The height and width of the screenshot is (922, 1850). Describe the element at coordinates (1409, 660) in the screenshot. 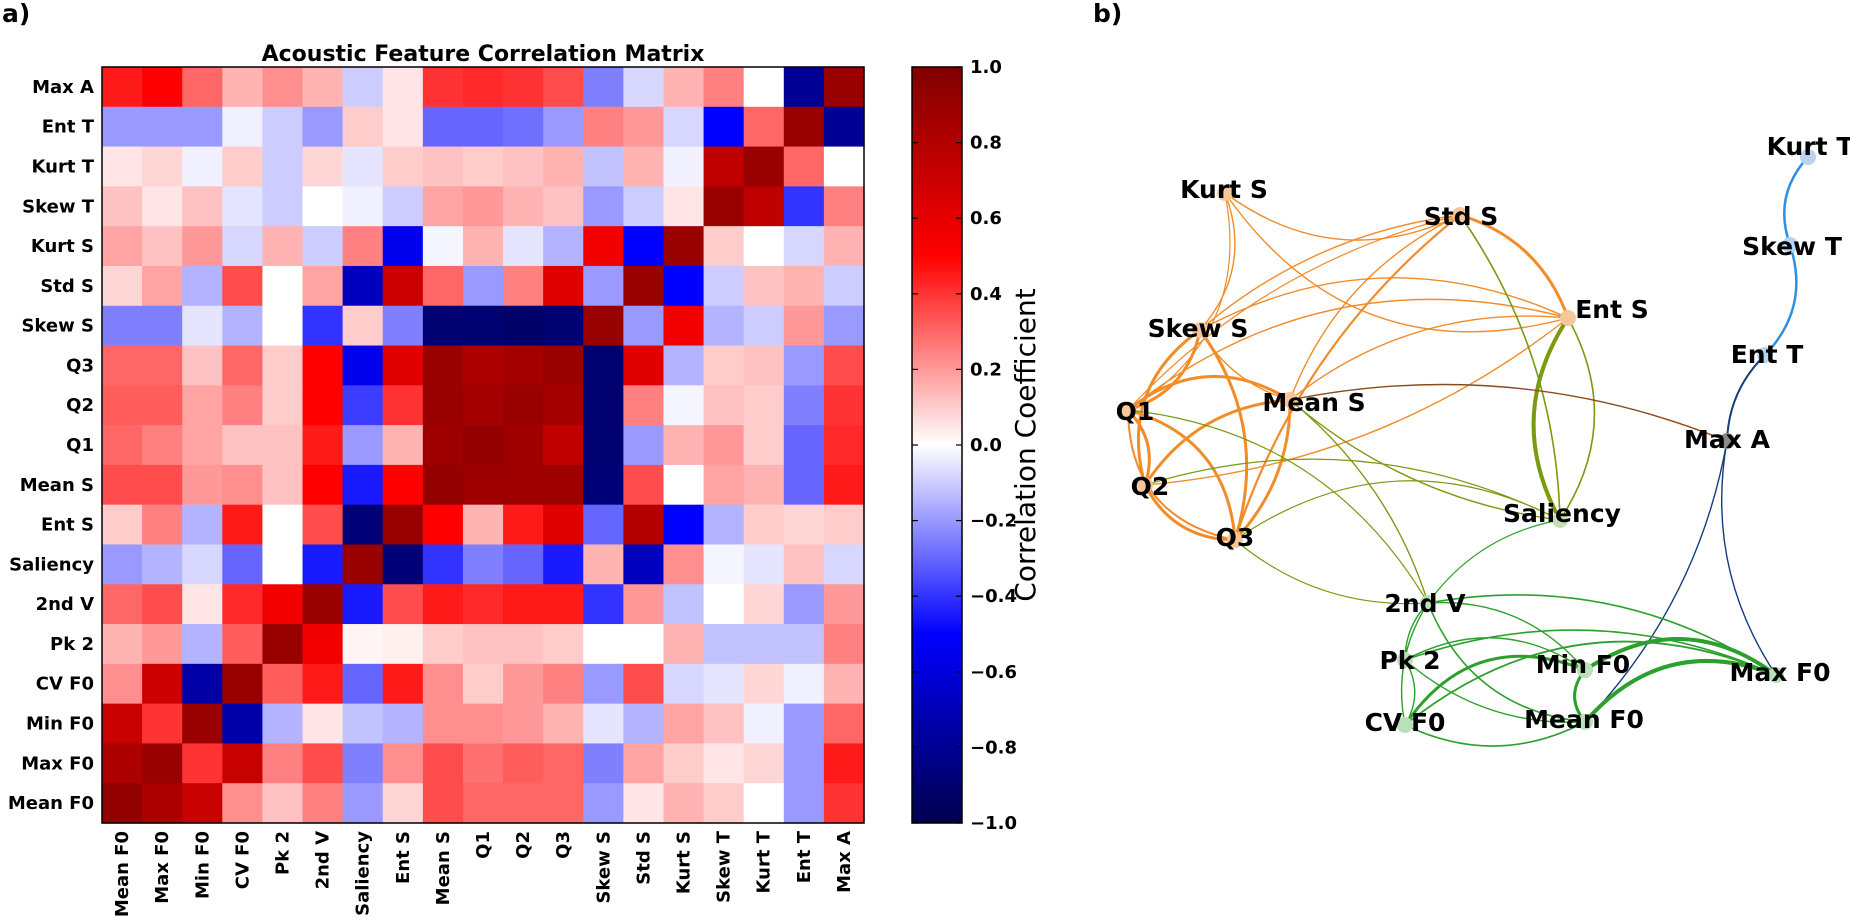

I see `node-label-pk-2: Pk 2` at that location.